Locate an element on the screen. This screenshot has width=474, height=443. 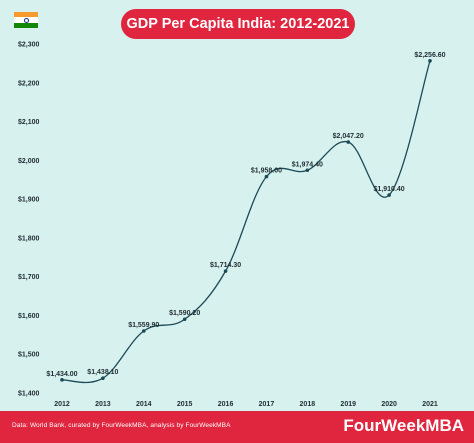
data-label: $1,714.30 is located at coordinates (225, 265).